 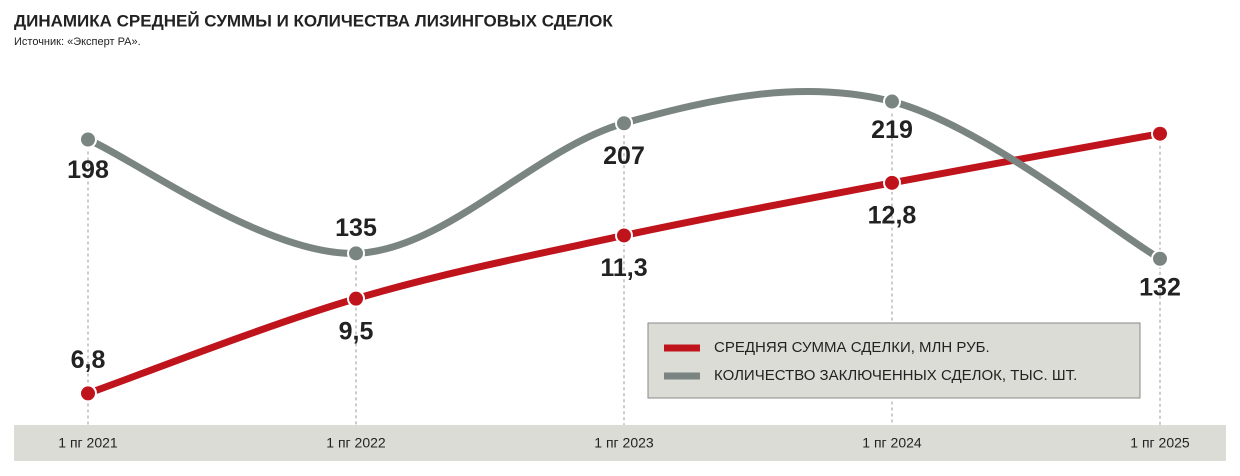 What do you see at coordinates (77, 42) in the screenshot?
I see `chart-subtitle: Источник: «Эксперт РА».` at bounding box center [77, 42].